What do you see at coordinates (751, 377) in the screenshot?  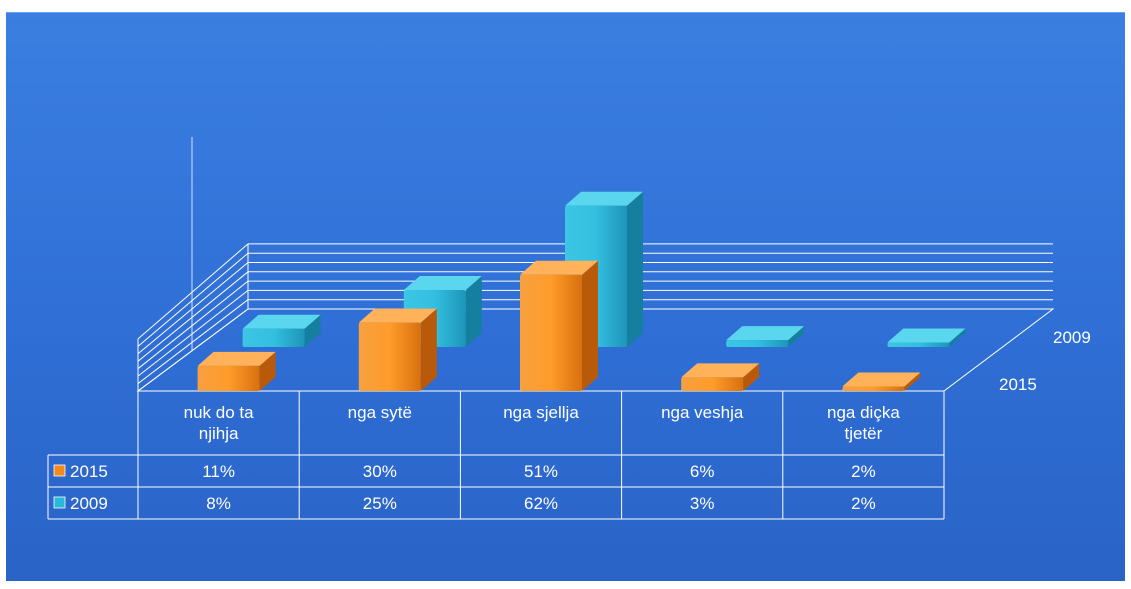 I see `bar-2015-3-side` at bounding box center [751, 377].